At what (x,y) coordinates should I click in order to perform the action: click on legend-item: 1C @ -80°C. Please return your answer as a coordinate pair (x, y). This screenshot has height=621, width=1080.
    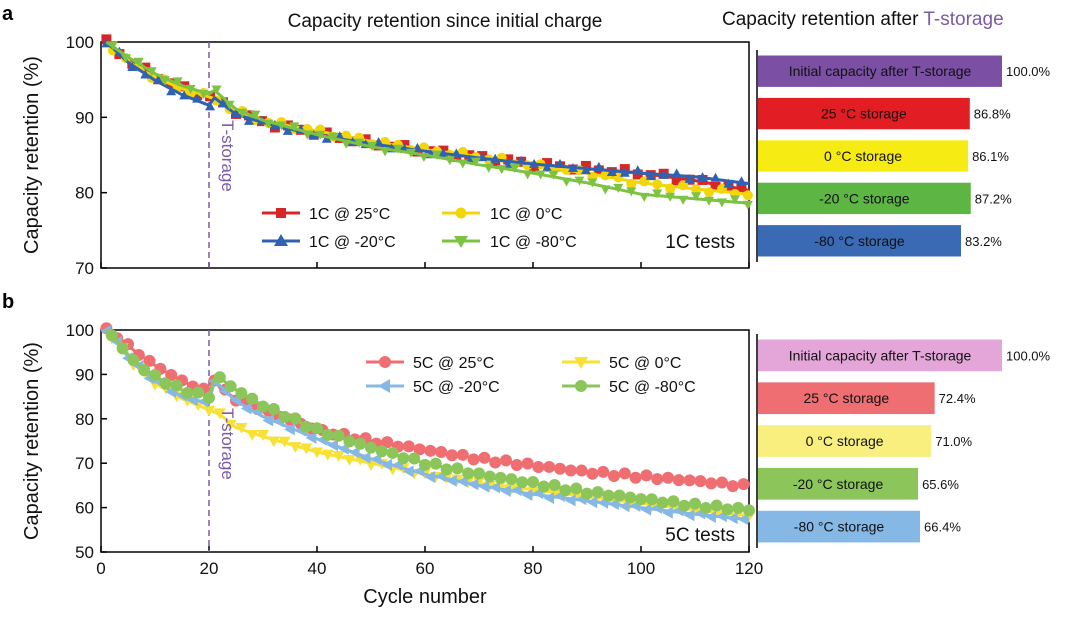
    Looking at the image, I should click on (509, 242).